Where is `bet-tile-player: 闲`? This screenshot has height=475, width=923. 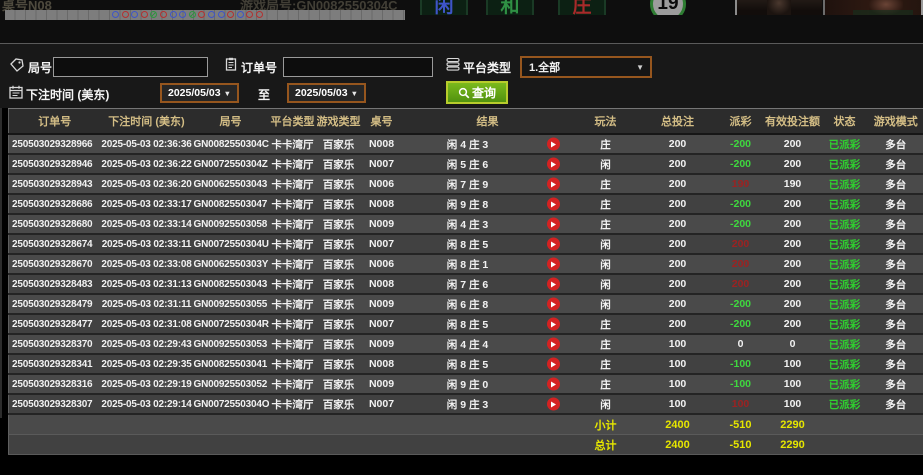
bet-tile-player: 闲 is located at coordinates (444, 7).